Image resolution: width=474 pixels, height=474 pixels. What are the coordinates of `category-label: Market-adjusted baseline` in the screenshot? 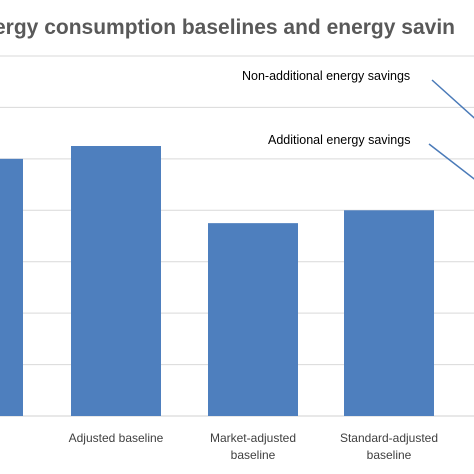 It's located at (253, 446).